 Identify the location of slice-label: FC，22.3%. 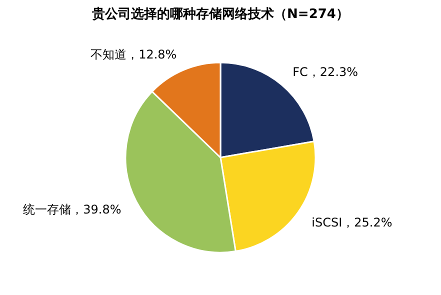
(325, 71).